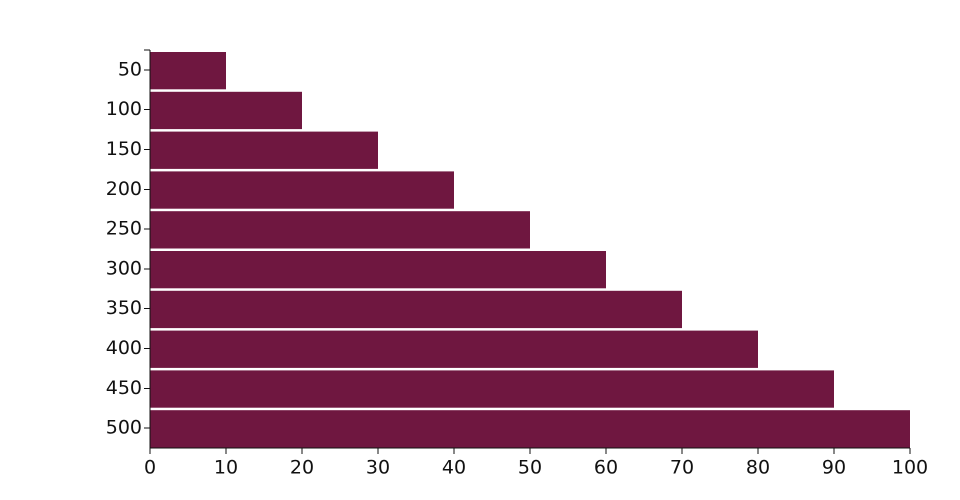 The height and width of the screenshot is (500, 960). Describe the element at coordinates (454, 468) in the screenshot. I see `x-tick-label: 40` at that location.